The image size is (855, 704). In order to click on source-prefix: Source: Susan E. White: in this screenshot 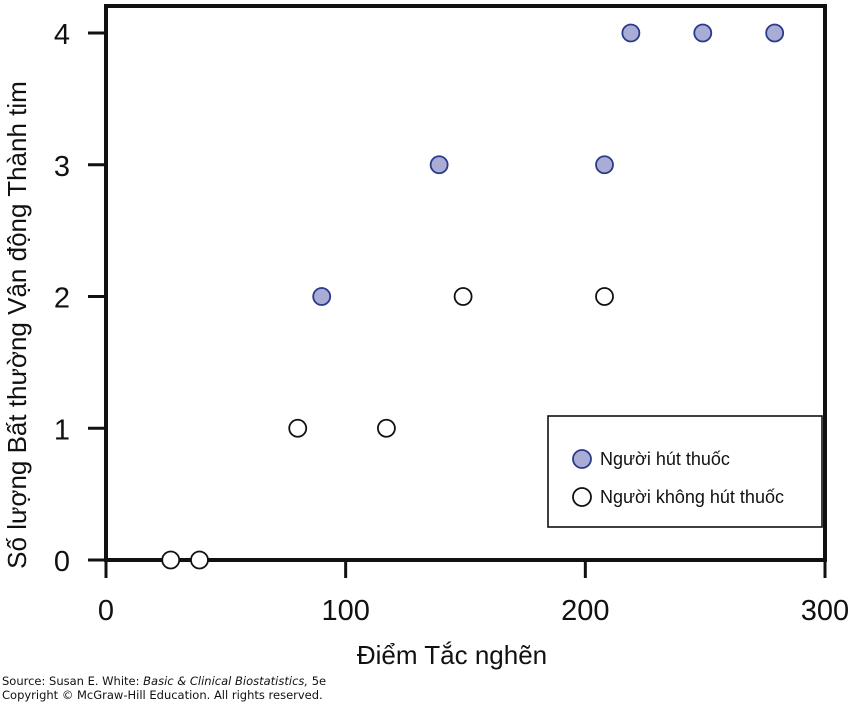, I will do `click(73, 681)`.